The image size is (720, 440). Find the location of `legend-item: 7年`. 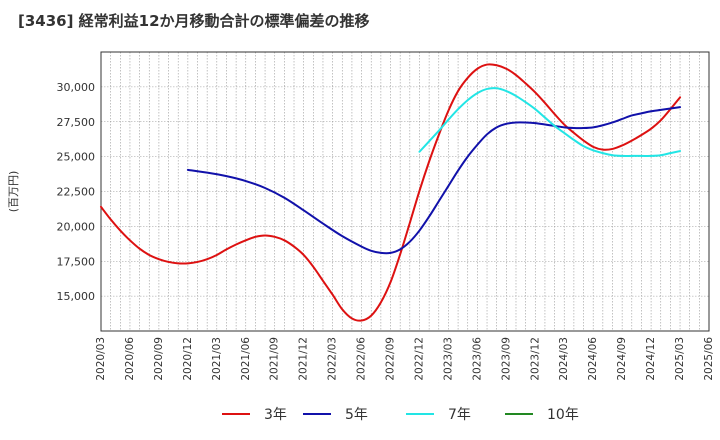

legend-item: 7年 is located at coordinates (438, 415).